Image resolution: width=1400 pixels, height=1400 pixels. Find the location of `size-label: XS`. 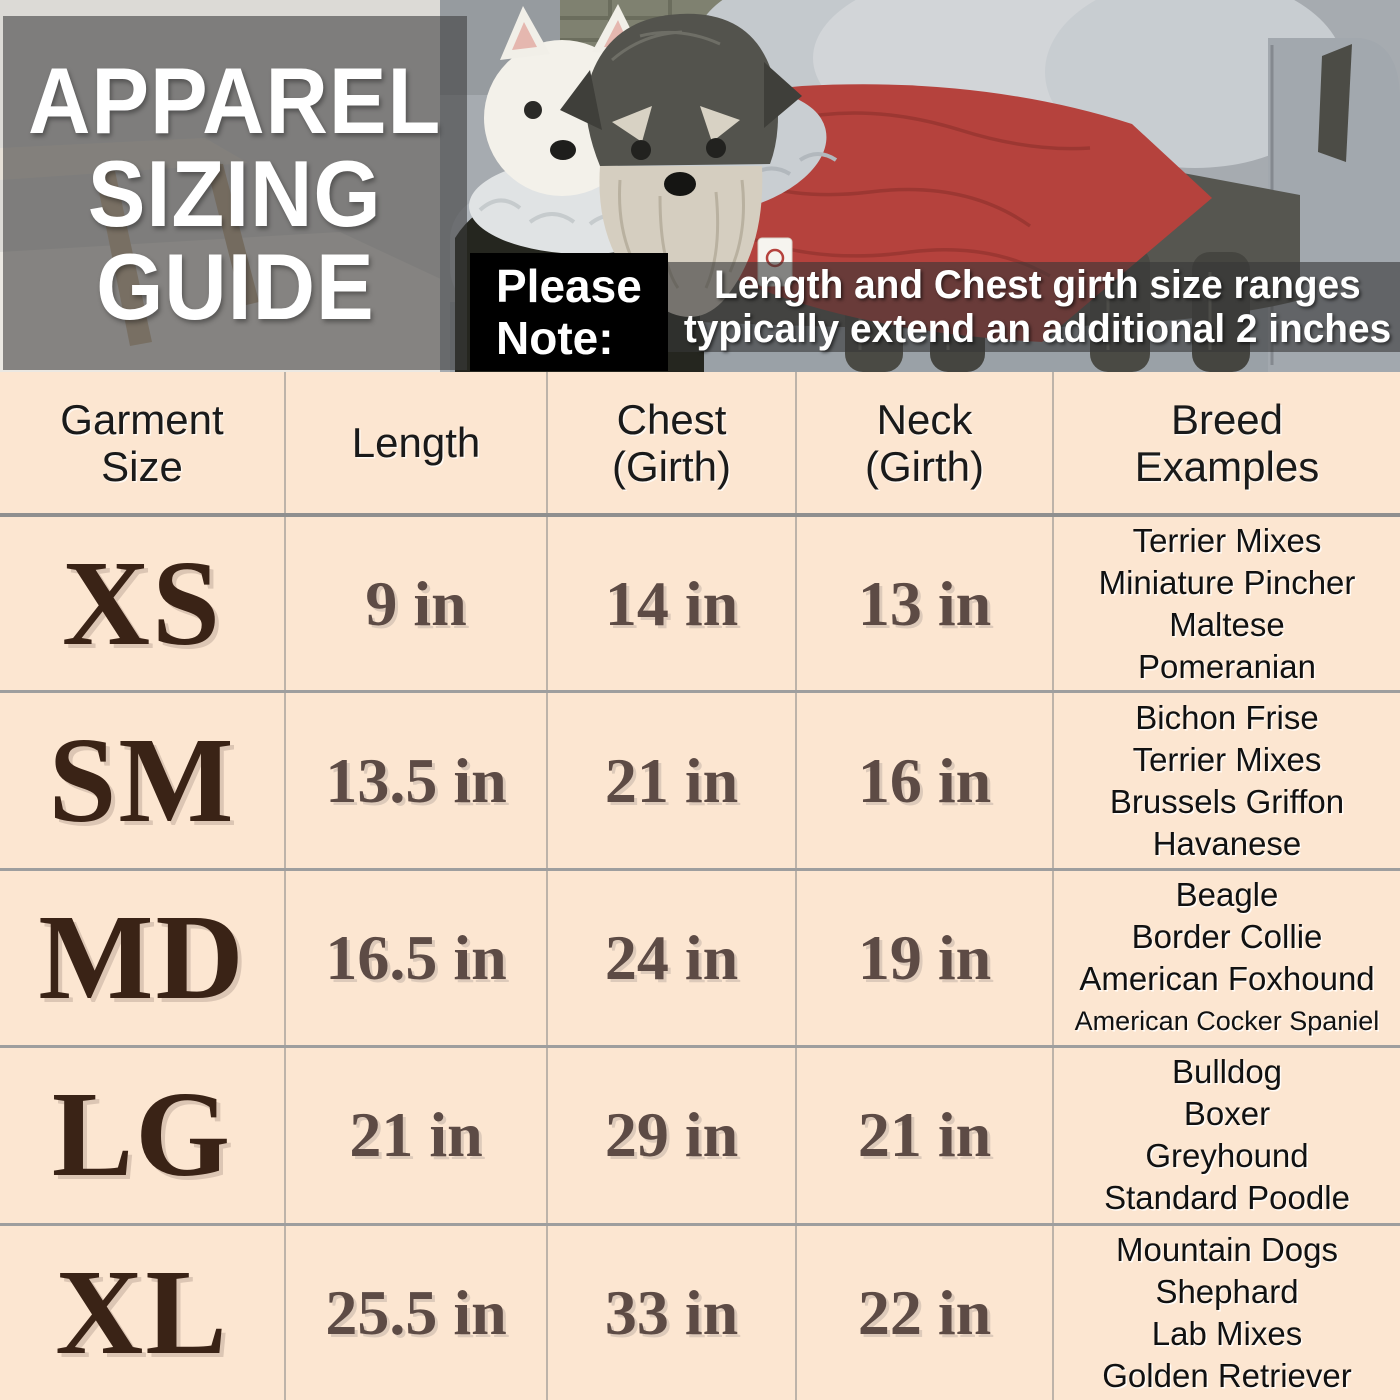

size-label: XS is located at coordinates (142, 603).